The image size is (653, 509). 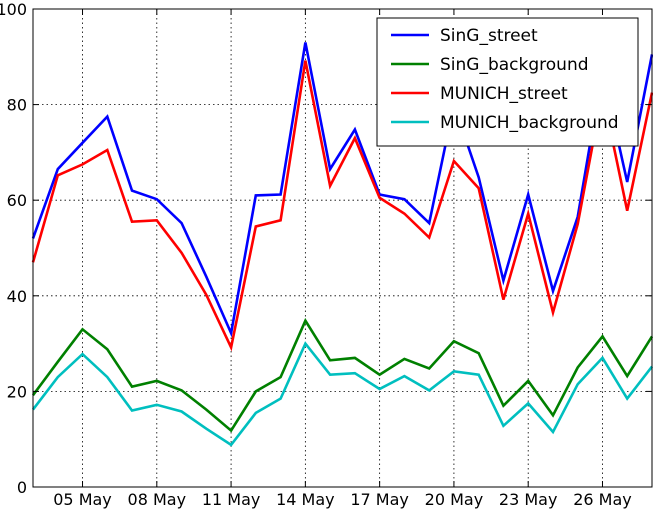 What do you see at coordinates (17, 296) in the screenshot?
I see `y-tick-label: 40` at bounding box center [17, 296].